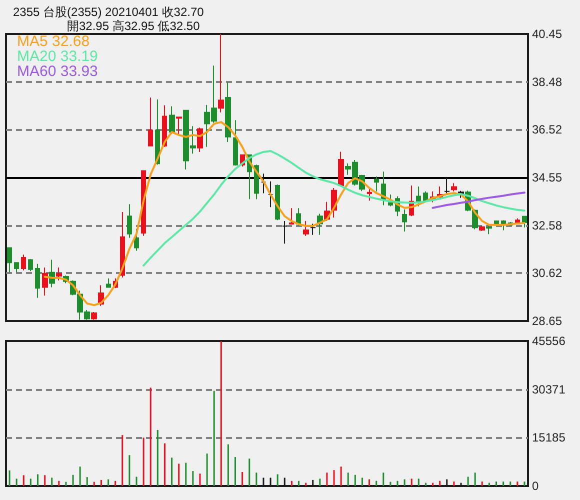 This screenshot has height=500, width=580. What do you see at coordinates (547, 34) in the screenshot?
I see `y-tick-label: 40.45` at bounding box center [547, 34].